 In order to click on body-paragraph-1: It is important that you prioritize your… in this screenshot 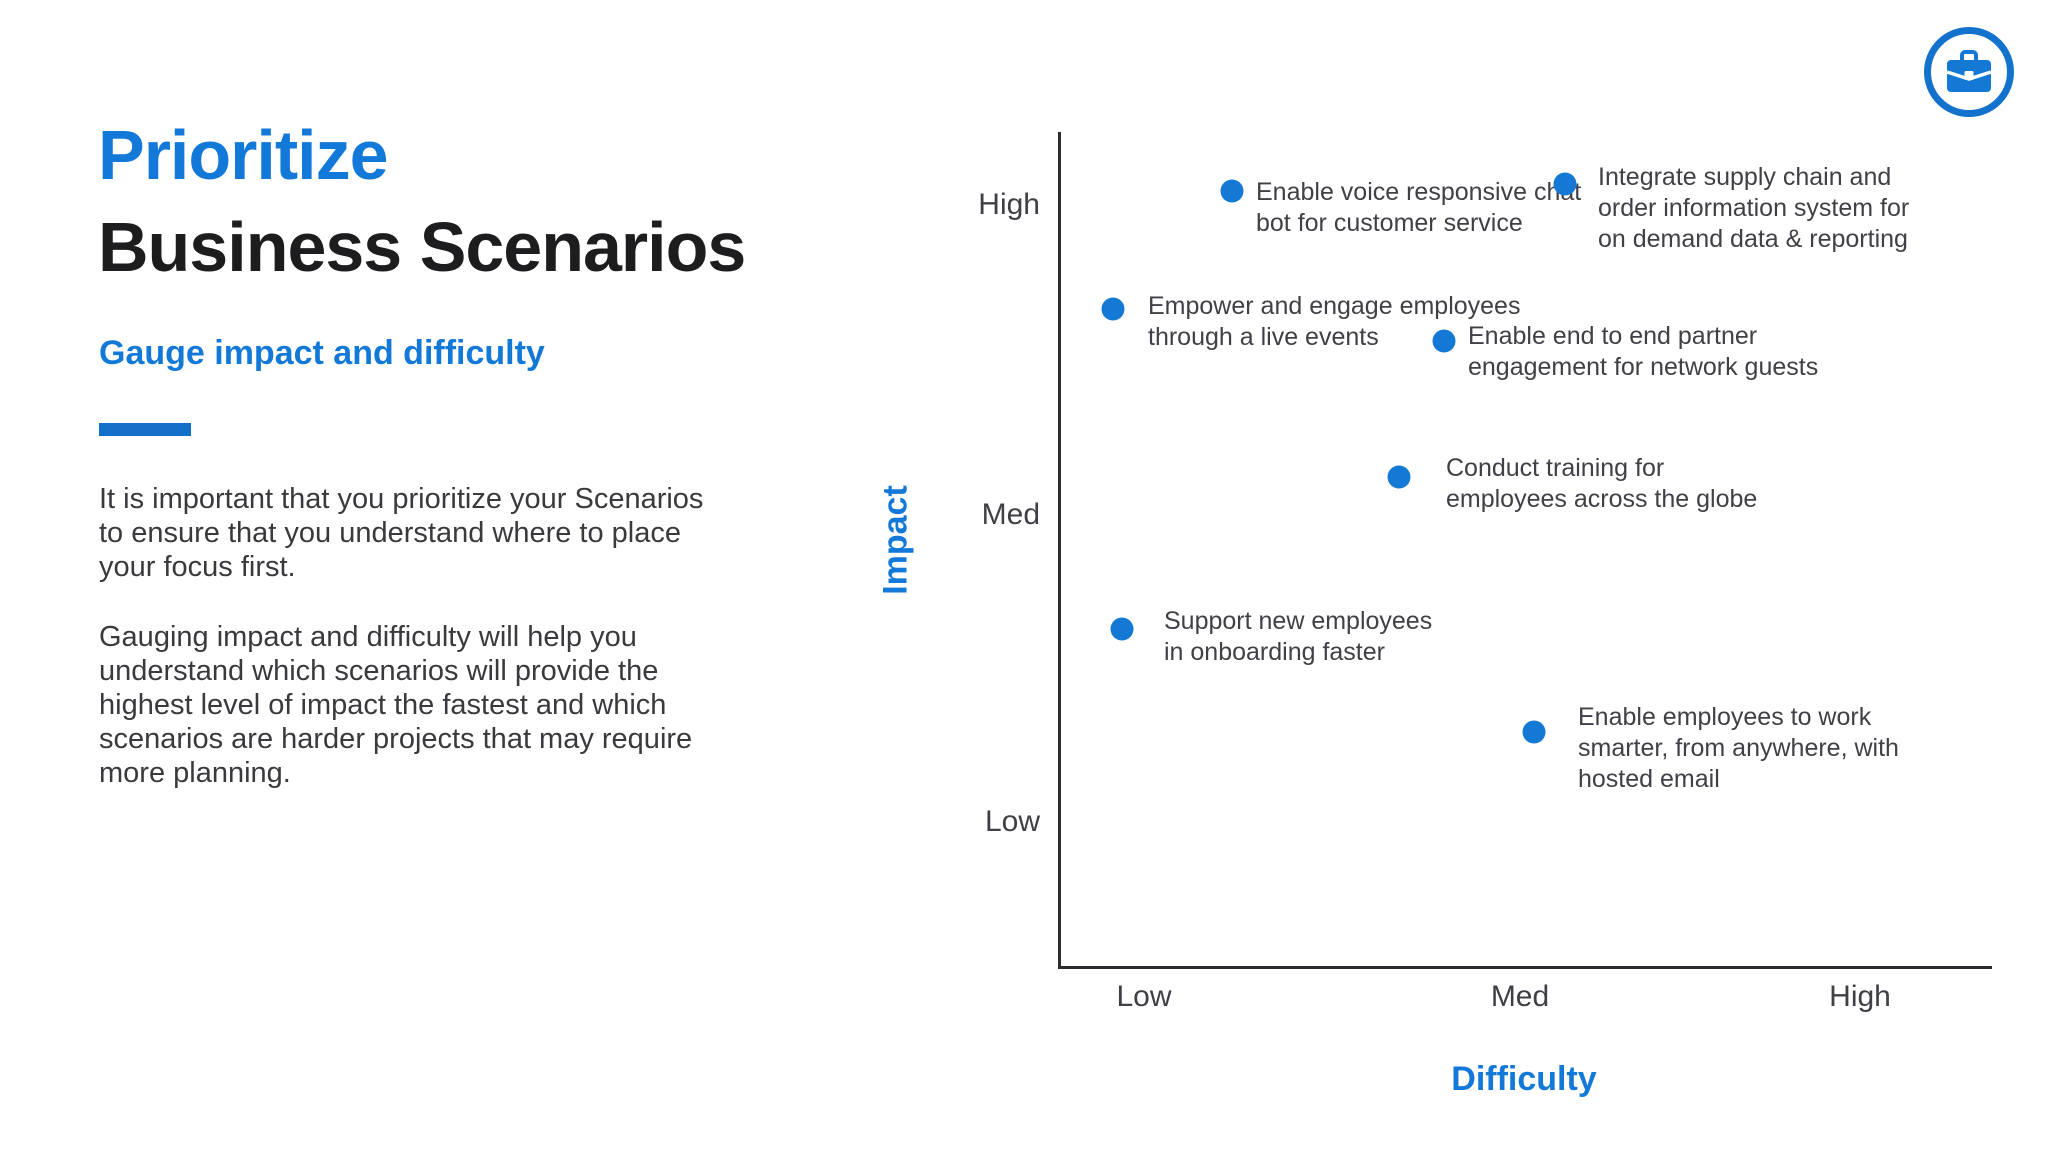, I will do `click(401, 533)`.